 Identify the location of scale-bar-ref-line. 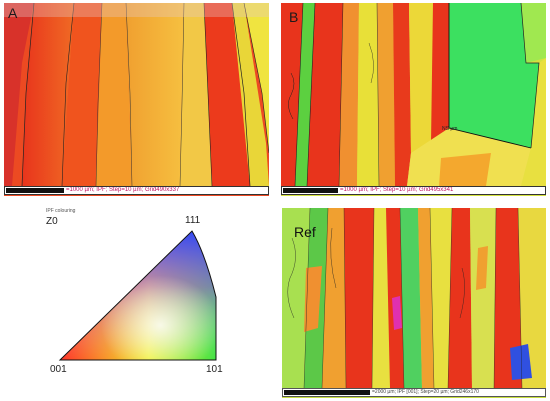
(327, 392).